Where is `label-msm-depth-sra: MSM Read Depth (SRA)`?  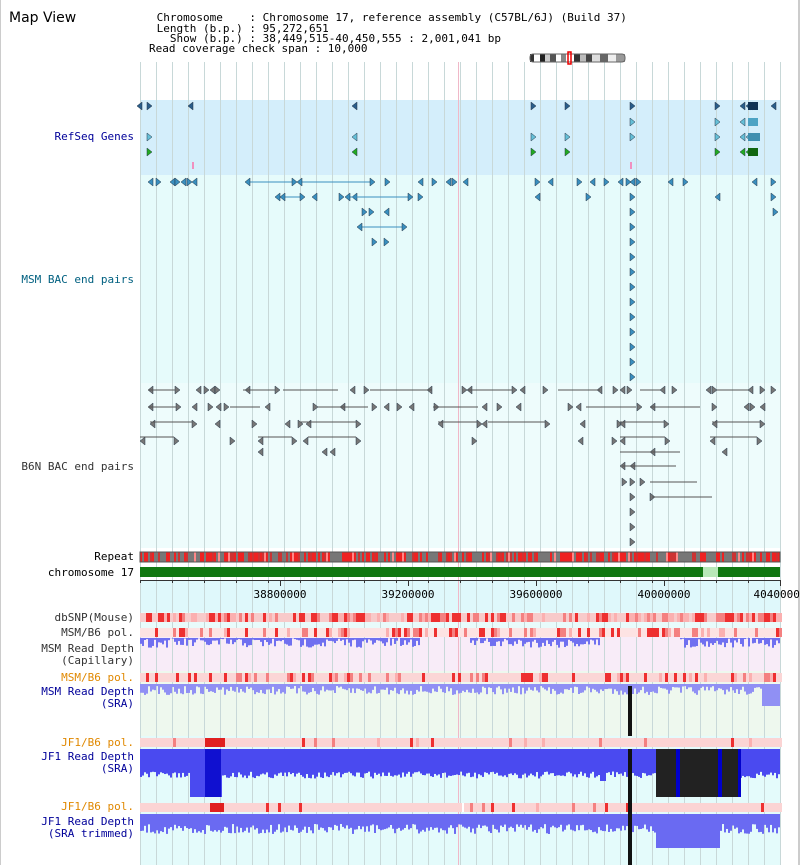
label-msm-depth-sra: MSM Read Depth (SRA) is located at coordinates (87, 697).